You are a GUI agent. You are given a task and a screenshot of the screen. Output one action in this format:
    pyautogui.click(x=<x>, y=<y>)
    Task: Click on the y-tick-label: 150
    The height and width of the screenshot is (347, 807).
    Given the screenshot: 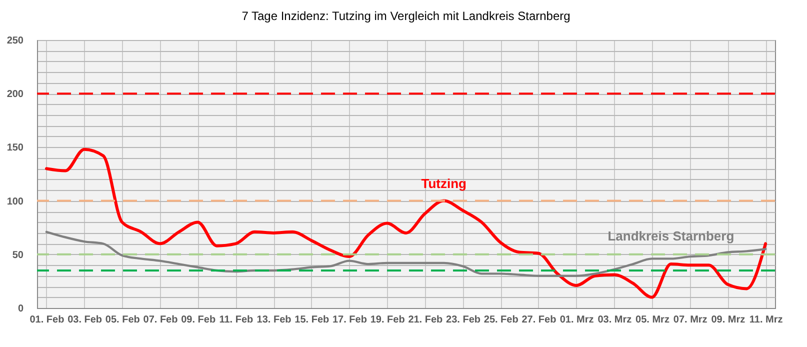 What is the action you would take?
    pyautogui.click(x=15, y=148)
    